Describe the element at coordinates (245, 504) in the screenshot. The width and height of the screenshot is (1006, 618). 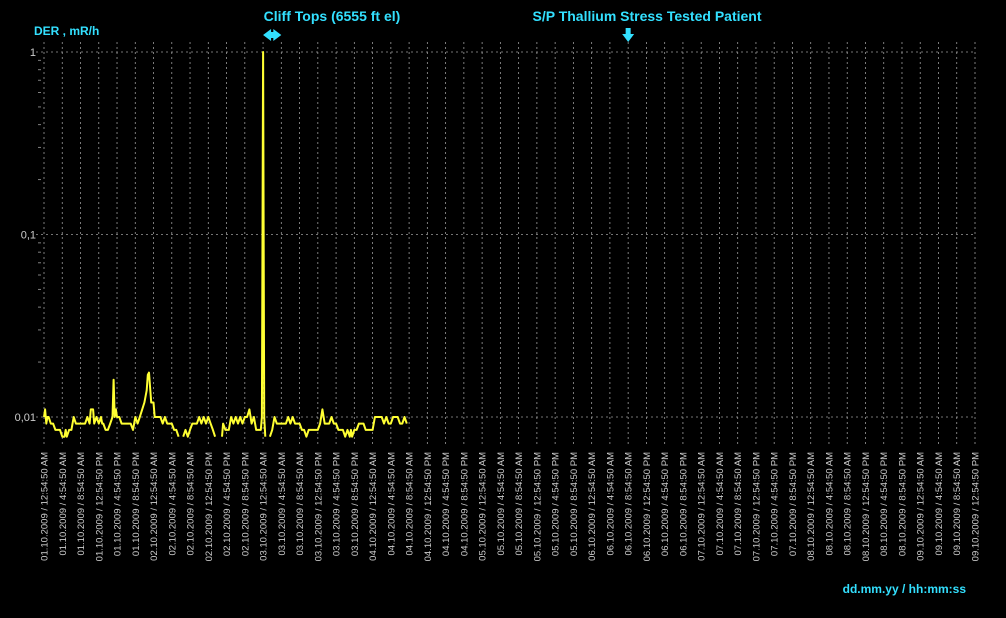
I see `x-tick-label: 02.10.2009 / 8:54:50 PM` at that location.